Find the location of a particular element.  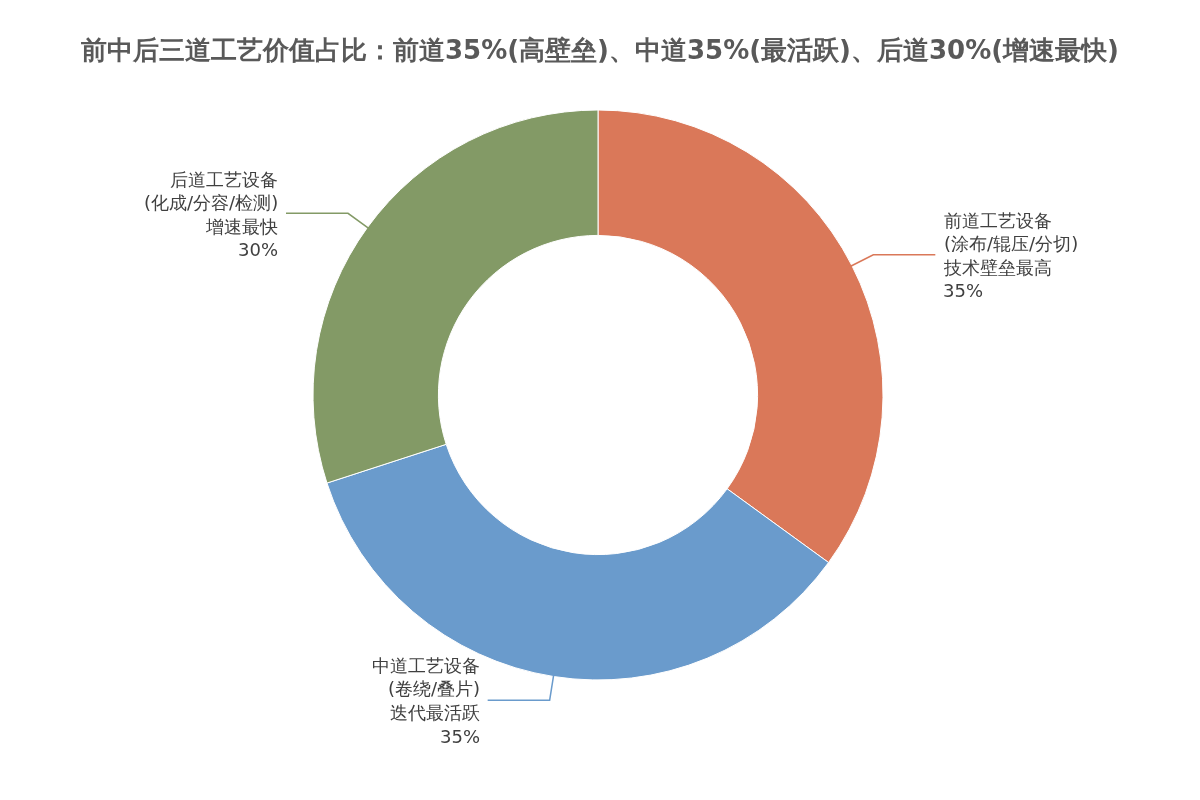

slice-label: 前道工艺设备 (涂布/辊压/分切) 技术壁垒最高 is located at coordinates (1011, 244).